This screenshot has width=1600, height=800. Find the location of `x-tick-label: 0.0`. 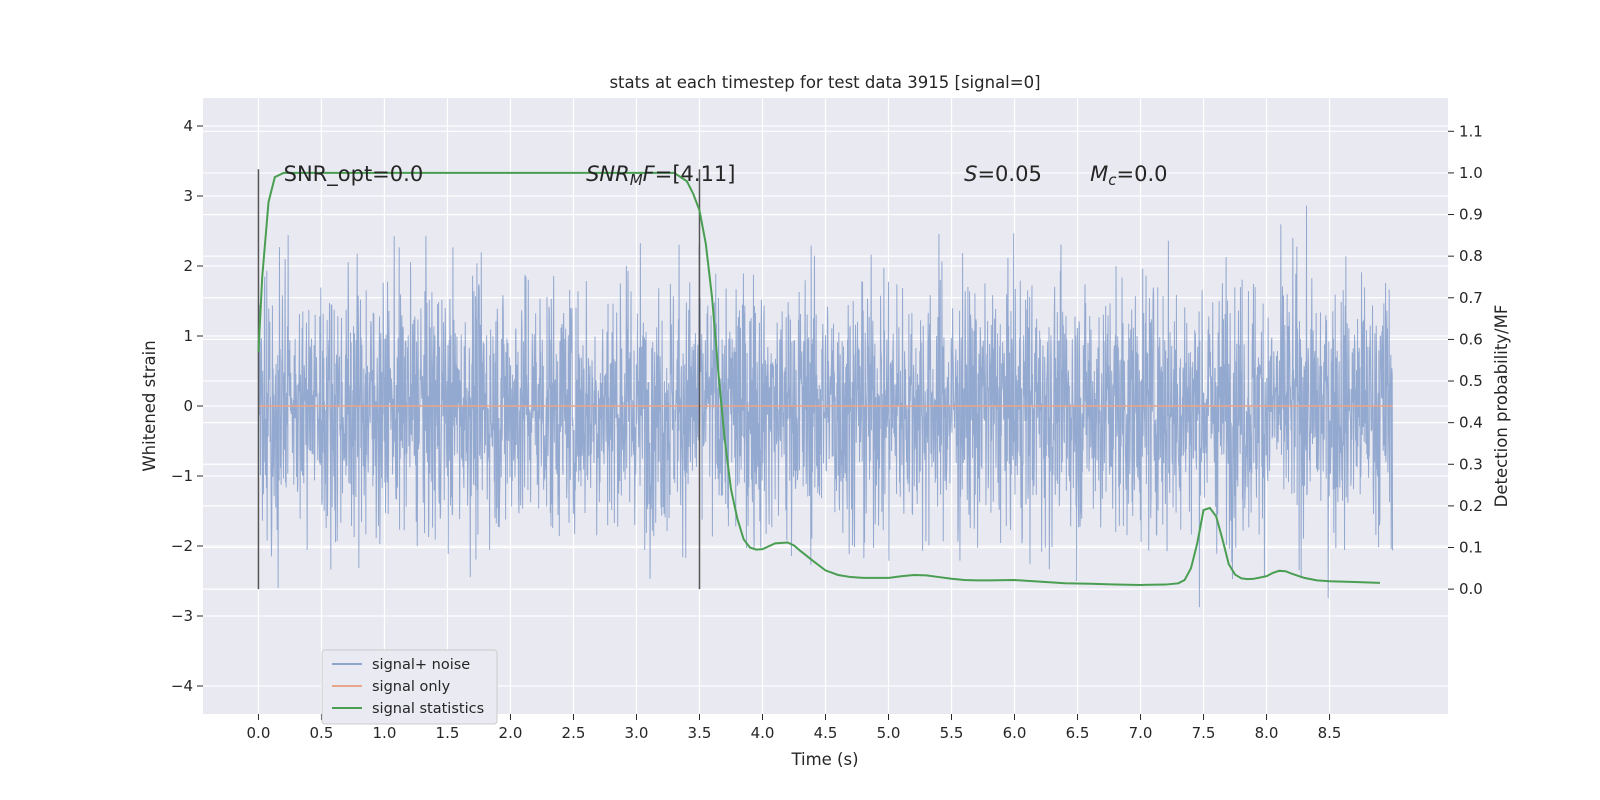

x-tick-label: 0.0 is located at coordinates (259, 733).